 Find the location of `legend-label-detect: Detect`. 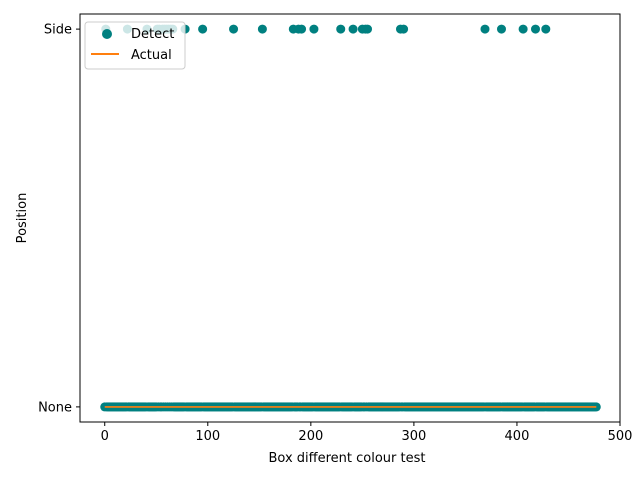

legend-label-detect: Detect is located at coordinates (152, 34).